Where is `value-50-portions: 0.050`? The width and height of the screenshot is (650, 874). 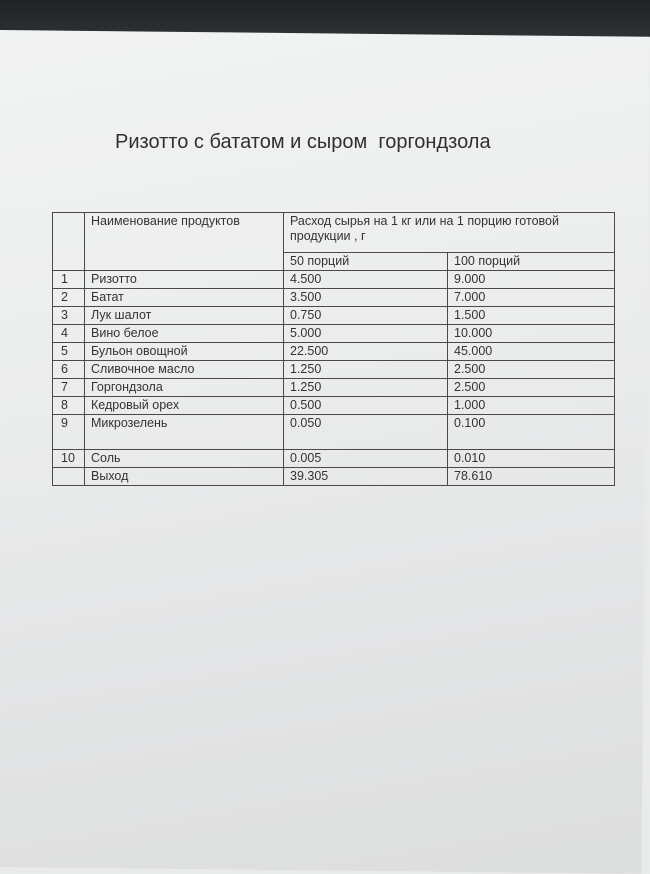
value-50-portions: 0.050 is located at coordinates (365, 432).